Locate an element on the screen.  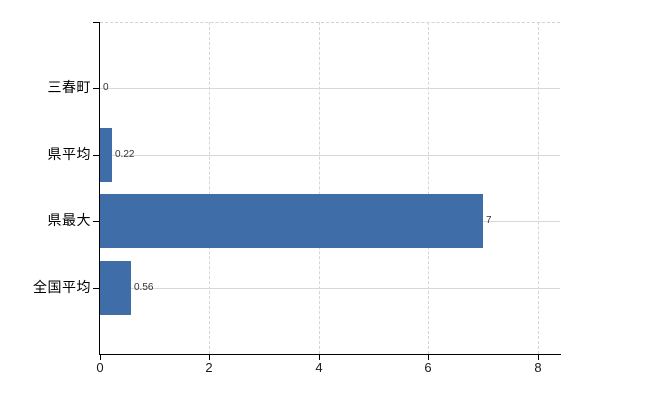
category-label: 県平均 is located at coordinates (69, 154).